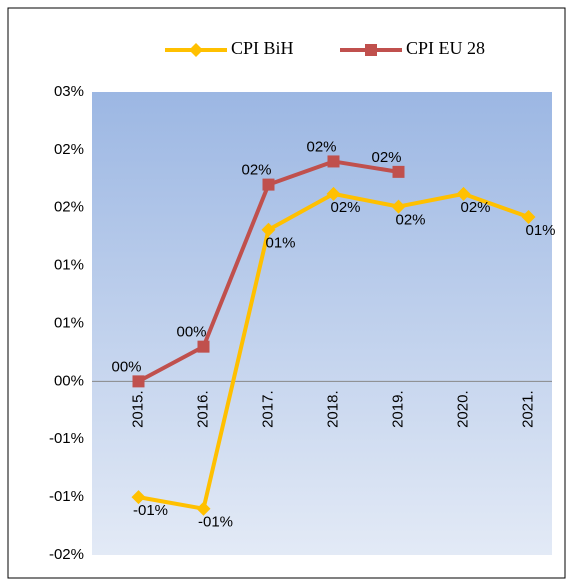 The height and width of the screenshot is (586, 574). I want to click on x-tick-label: 2019., so click(397, 409).